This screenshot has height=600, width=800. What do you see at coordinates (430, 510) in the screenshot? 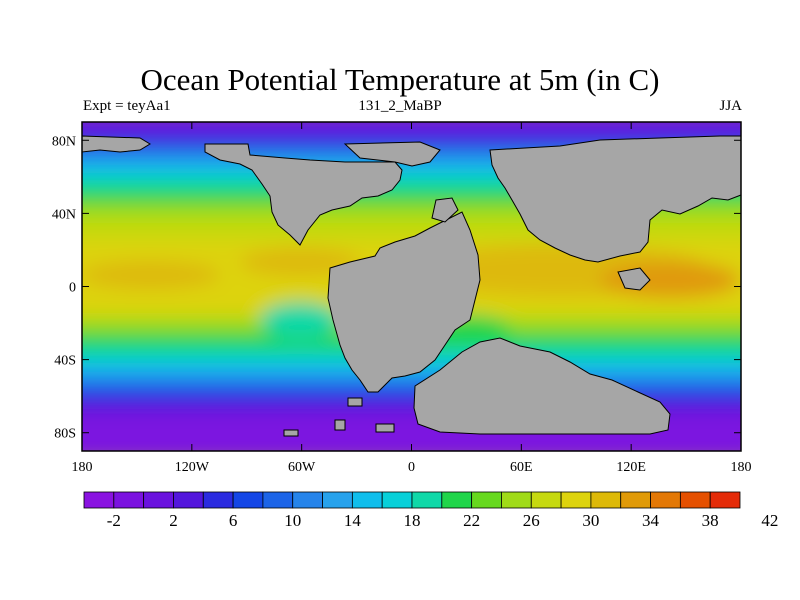
I see `colorbar: -2 2 6 10 14 18 22 26 30 34 38 42` at bounding box center [430, 510].